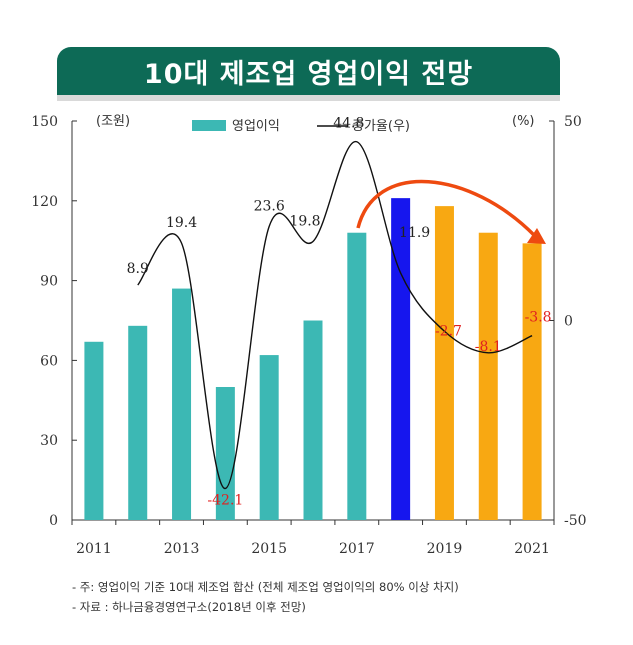  Describe the element at coordinates (256, 126) in the screenshot. I see `legend-label-bar: 영업이익` at that location.